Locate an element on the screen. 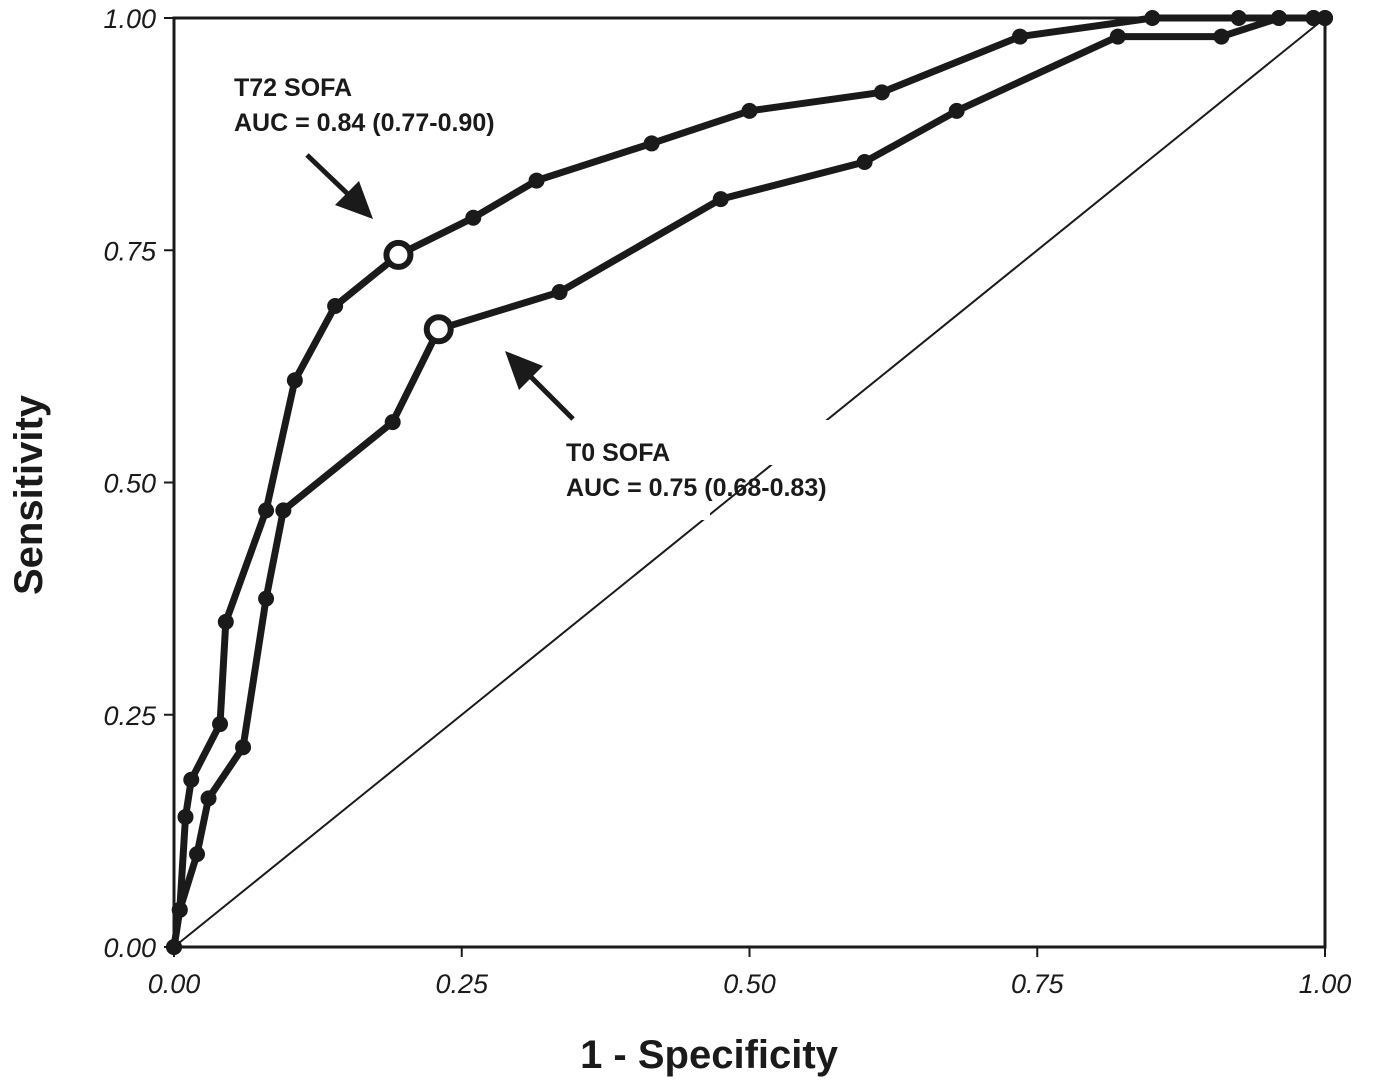 Image resolution: width=1375 pixels, height=1083 pixels. x-tick-label: 0.25 is located at coordinates (462, 984).